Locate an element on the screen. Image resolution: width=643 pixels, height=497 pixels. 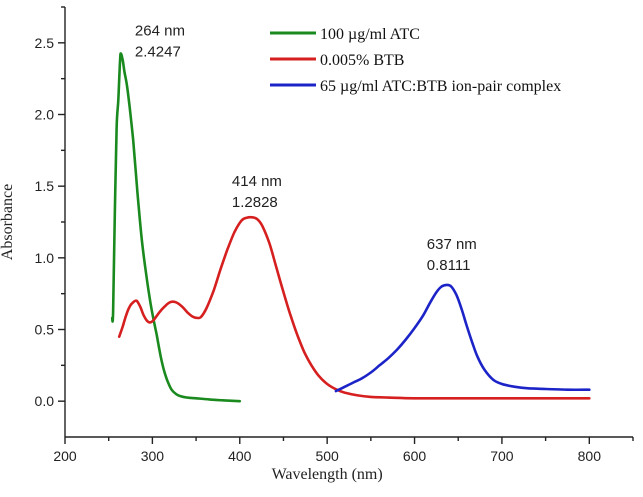
peak-absorbance-label: 2.4247 is located at coordinates (158, 52).